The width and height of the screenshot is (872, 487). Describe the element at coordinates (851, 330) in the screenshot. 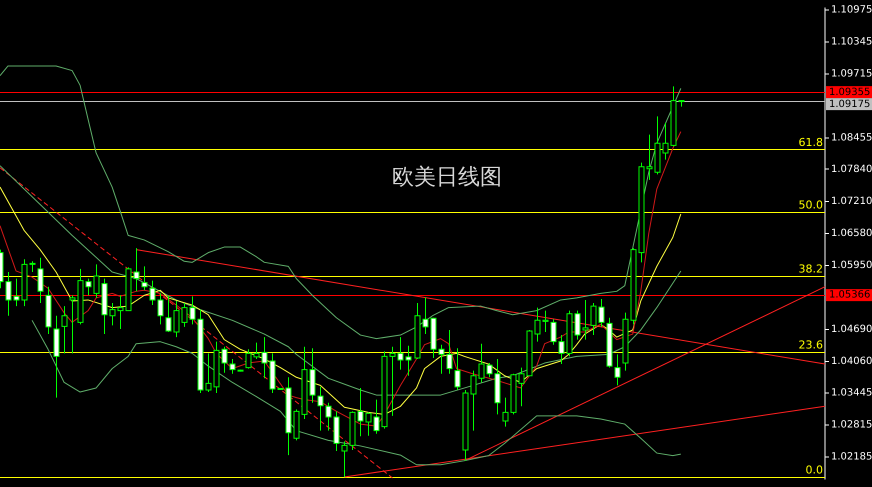

I see `y-tick-label: 1.04690` at that location.